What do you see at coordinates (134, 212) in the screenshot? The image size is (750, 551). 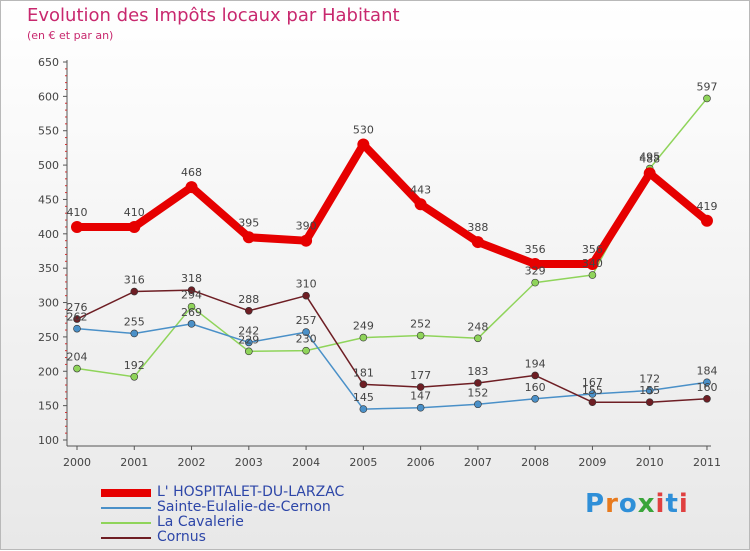 I see `data-label: 410` at bounding box center [134, 212].